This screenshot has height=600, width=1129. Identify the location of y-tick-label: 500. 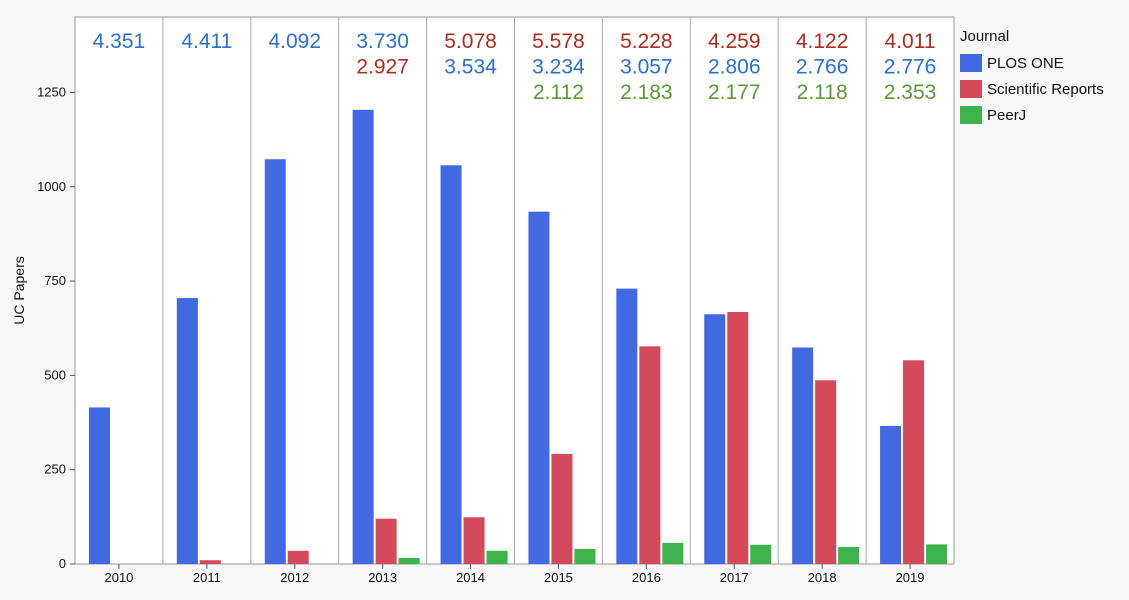
(55, 374).